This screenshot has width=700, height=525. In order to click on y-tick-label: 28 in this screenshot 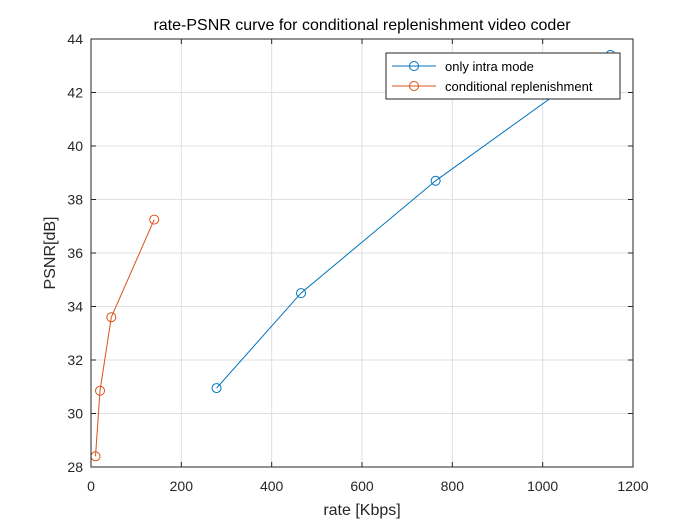, I will do `click(75, 467)`.